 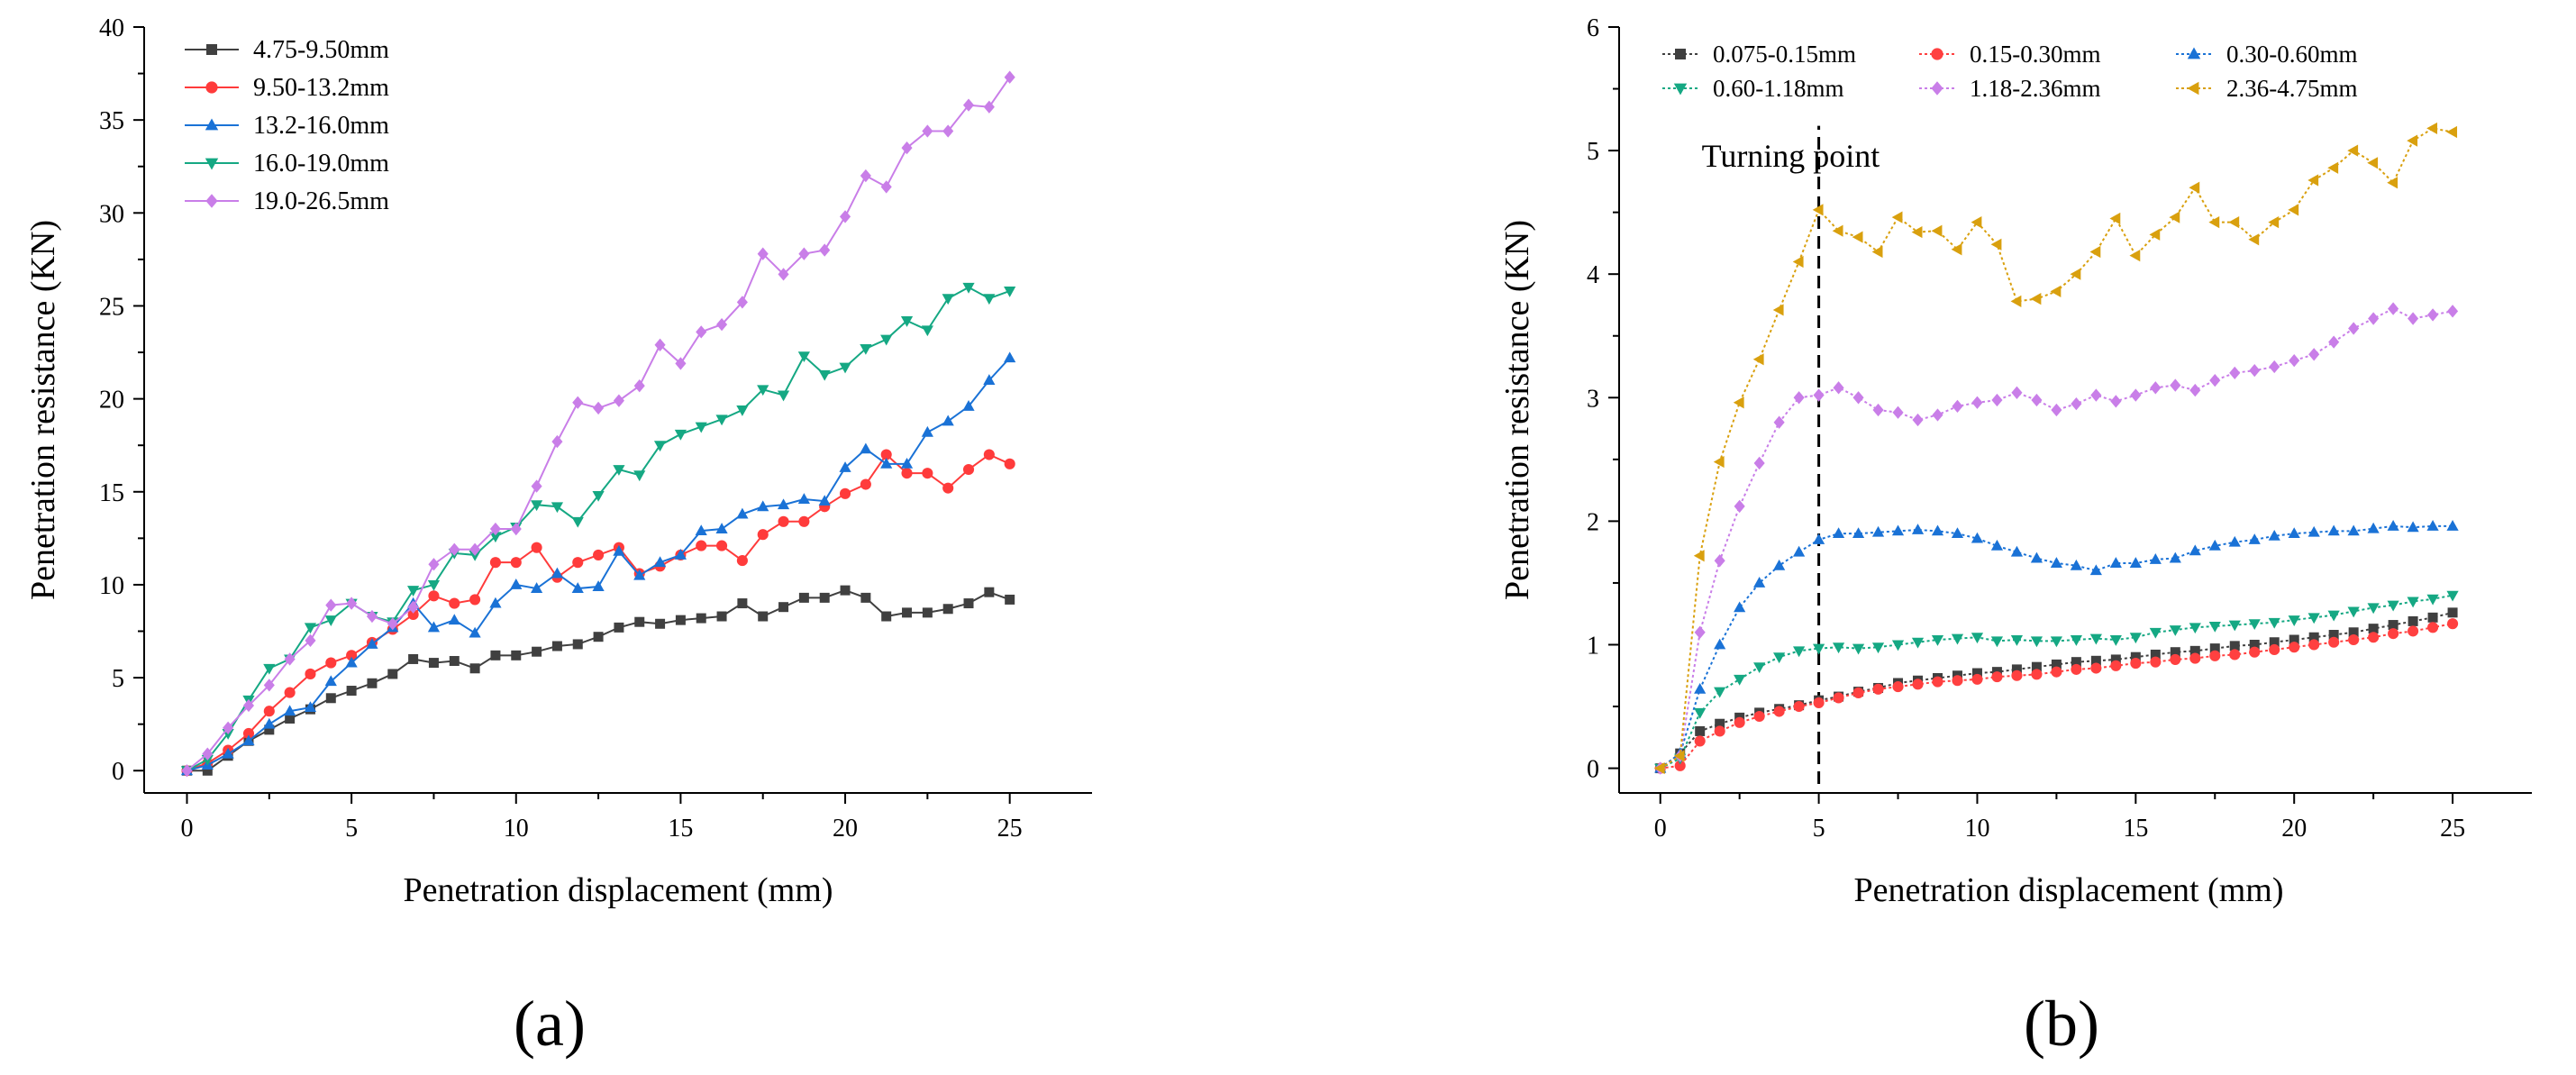 What do you see at coordinates (2056, 696) in the screenshot?
I see `series-0.15-0.30mm` at bounding box center [2056, 696].